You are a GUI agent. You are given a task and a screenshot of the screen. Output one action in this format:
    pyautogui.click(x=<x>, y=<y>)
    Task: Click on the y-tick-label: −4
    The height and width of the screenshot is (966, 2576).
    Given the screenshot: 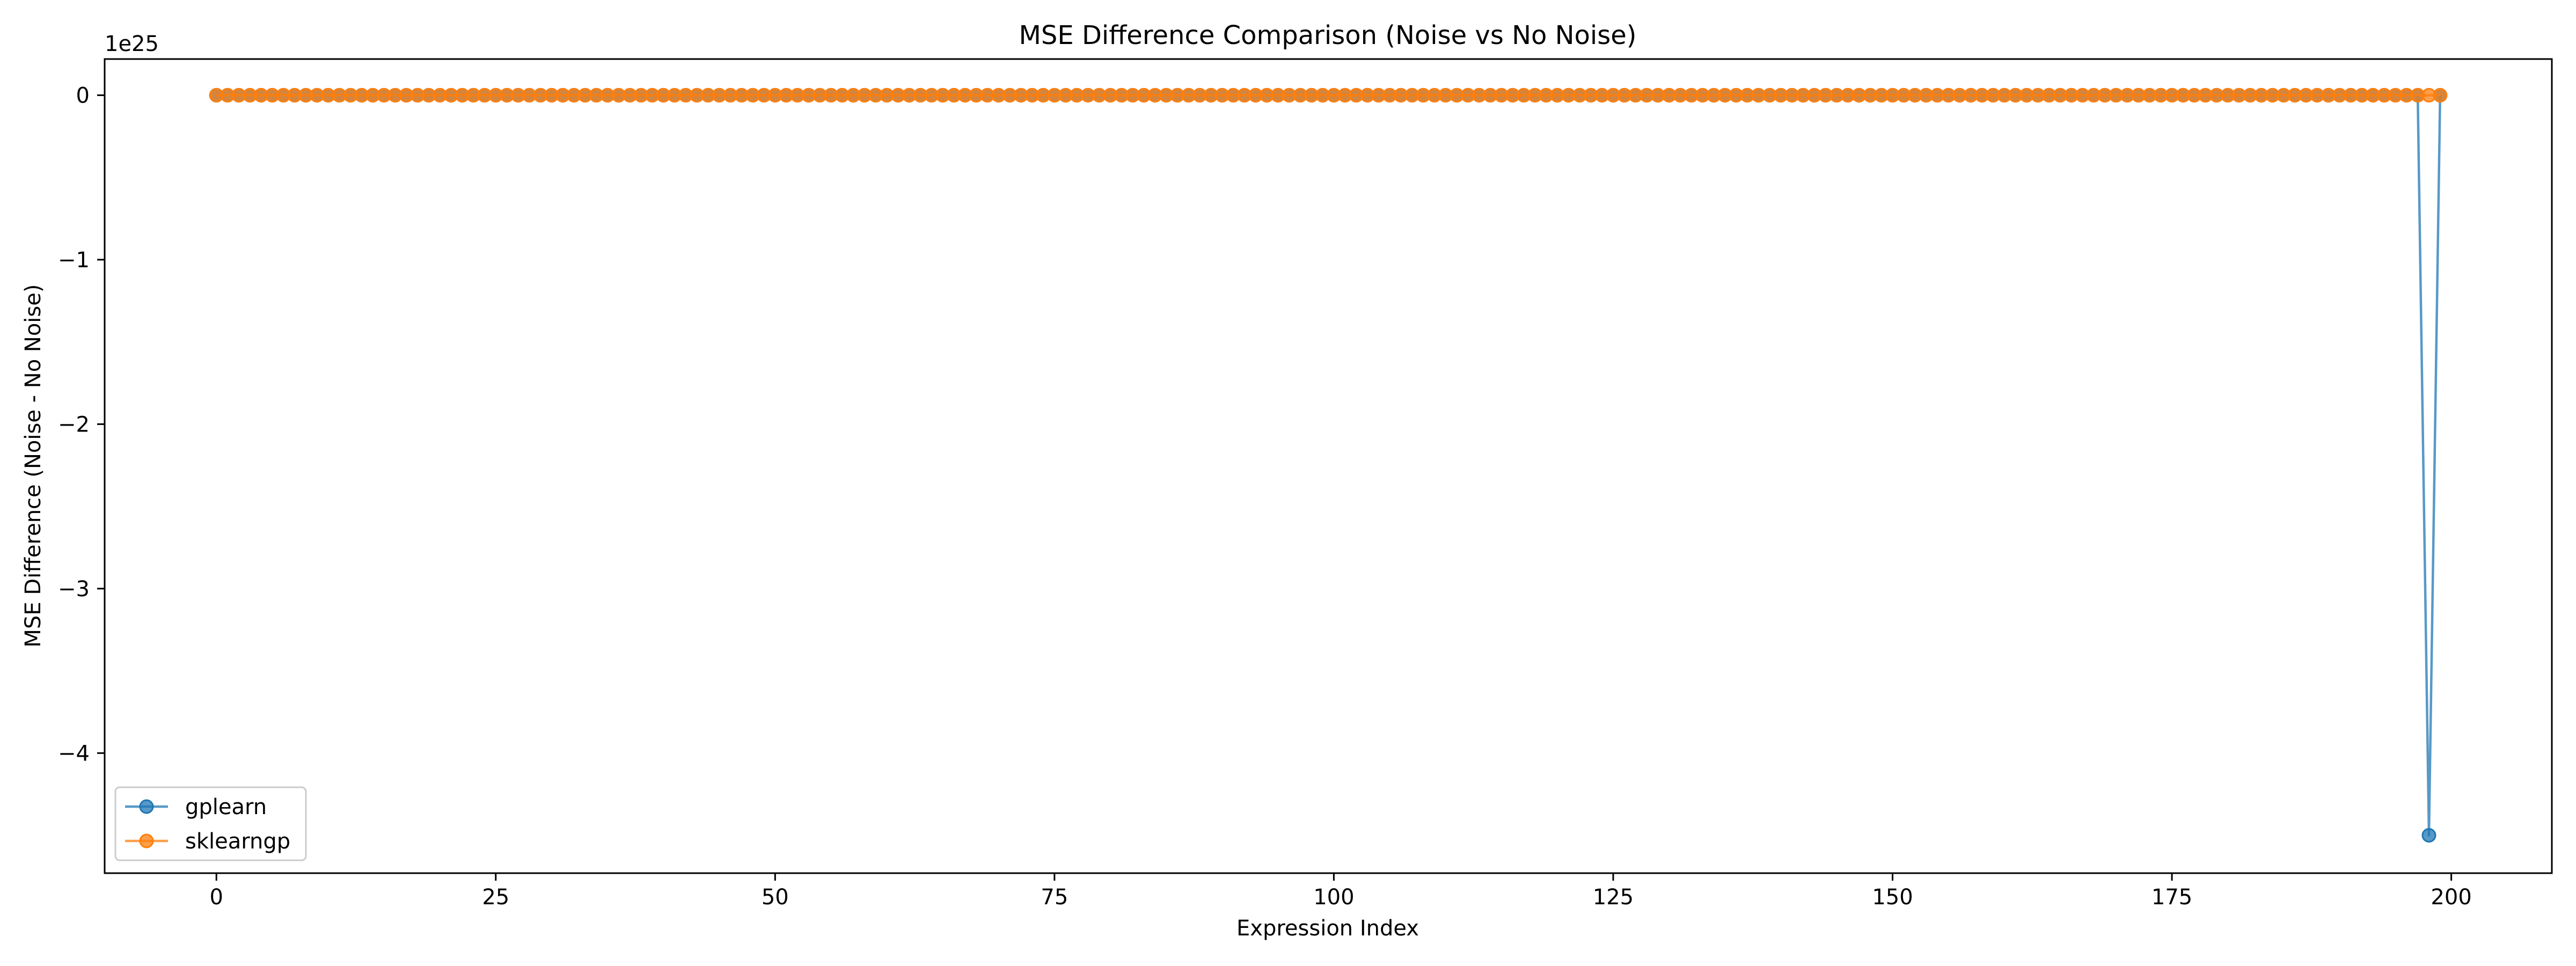 What is the action you would take?
    pyautogui.click(x=74, y=753)
    